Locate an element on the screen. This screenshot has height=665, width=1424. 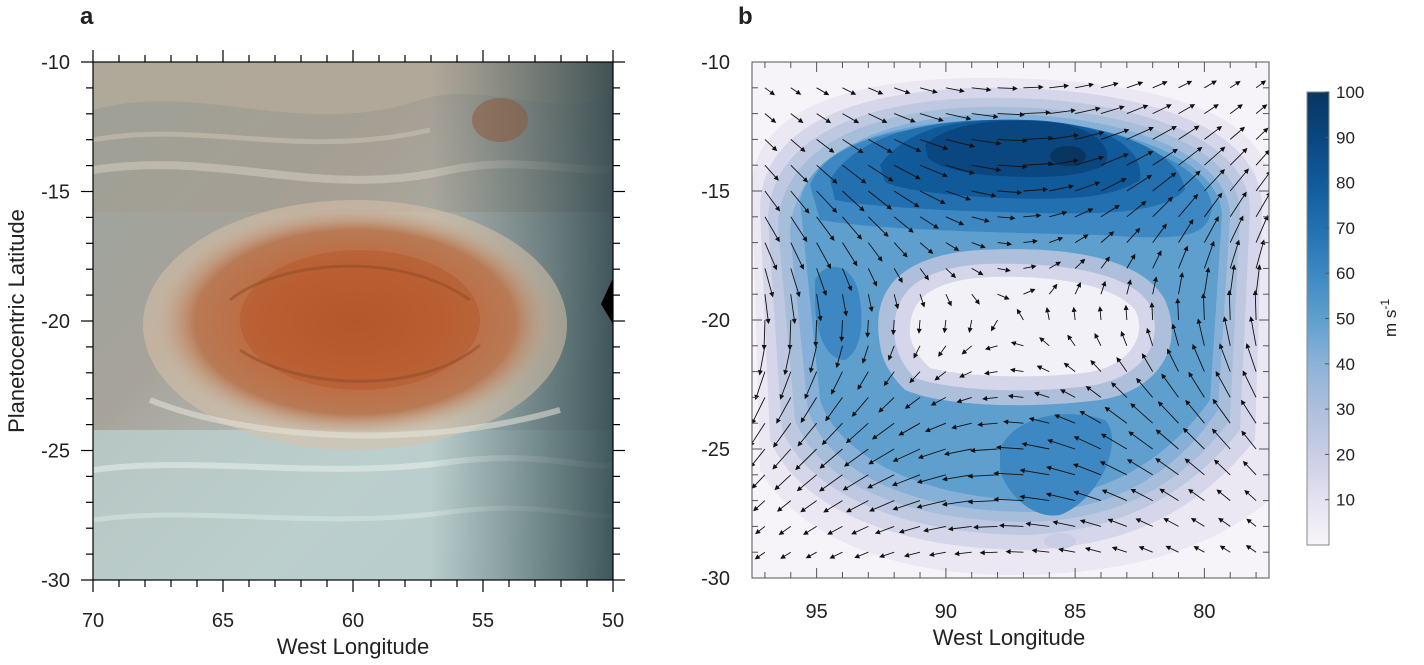
y-tick-label: -20 is located at coordinates (715, 321).